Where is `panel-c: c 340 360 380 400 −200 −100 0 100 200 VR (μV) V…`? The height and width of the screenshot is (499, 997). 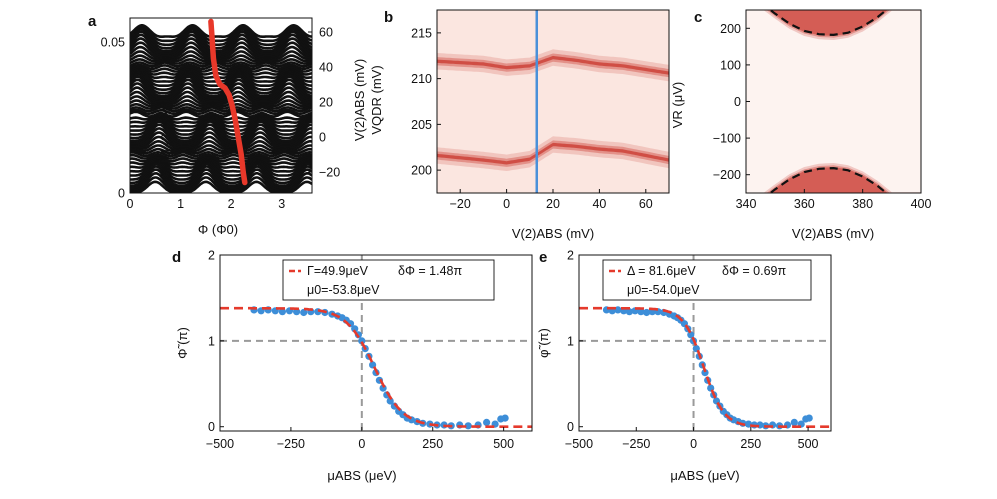
panel-c: c 340 360 380 400 −200 −100 0 100 200 VR (μV) V… is located at coordinates (801, 125).